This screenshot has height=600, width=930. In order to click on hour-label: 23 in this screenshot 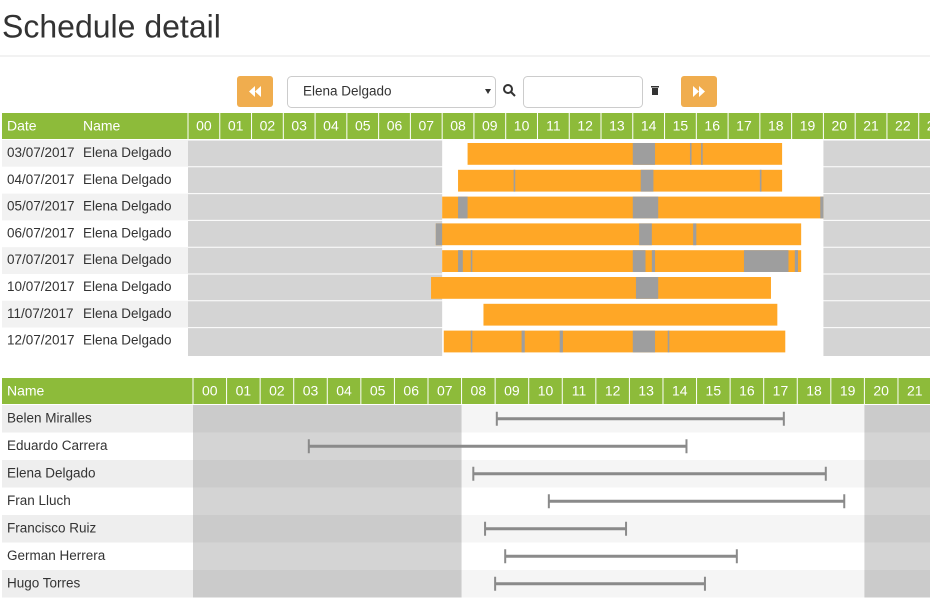, I will do `click(928, 126)`.